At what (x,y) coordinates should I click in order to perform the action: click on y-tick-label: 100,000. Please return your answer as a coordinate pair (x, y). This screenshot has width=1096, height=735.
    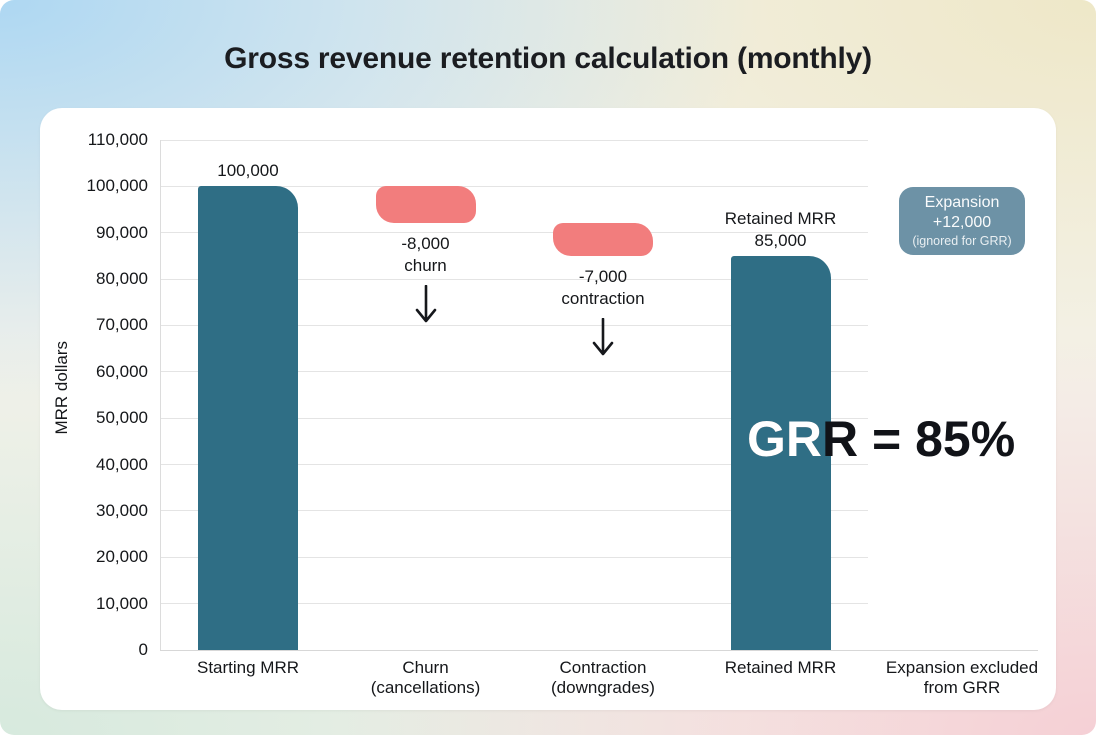
    Looking at the image, I should click on (117, 186).